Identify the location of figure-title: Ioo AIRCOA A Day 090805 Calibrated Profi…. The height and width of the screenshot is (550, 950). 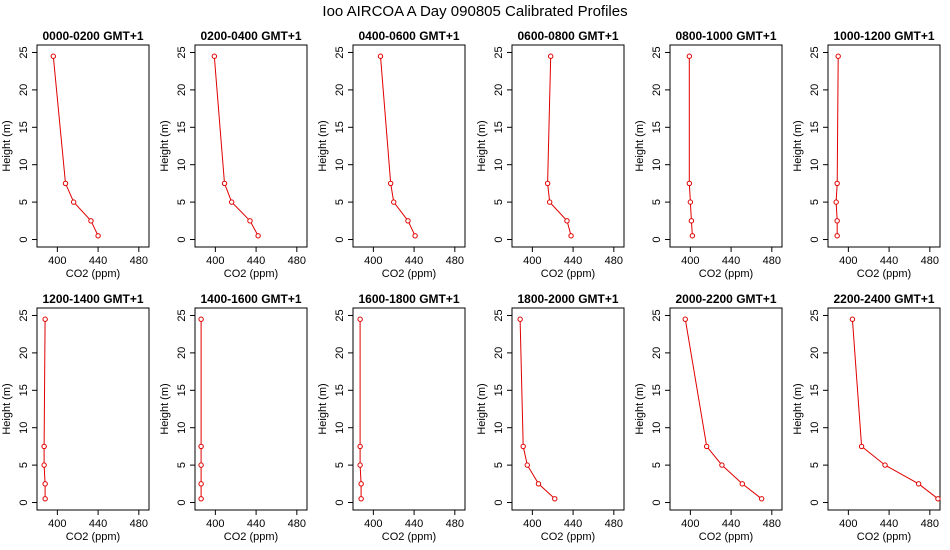
(474, 11).